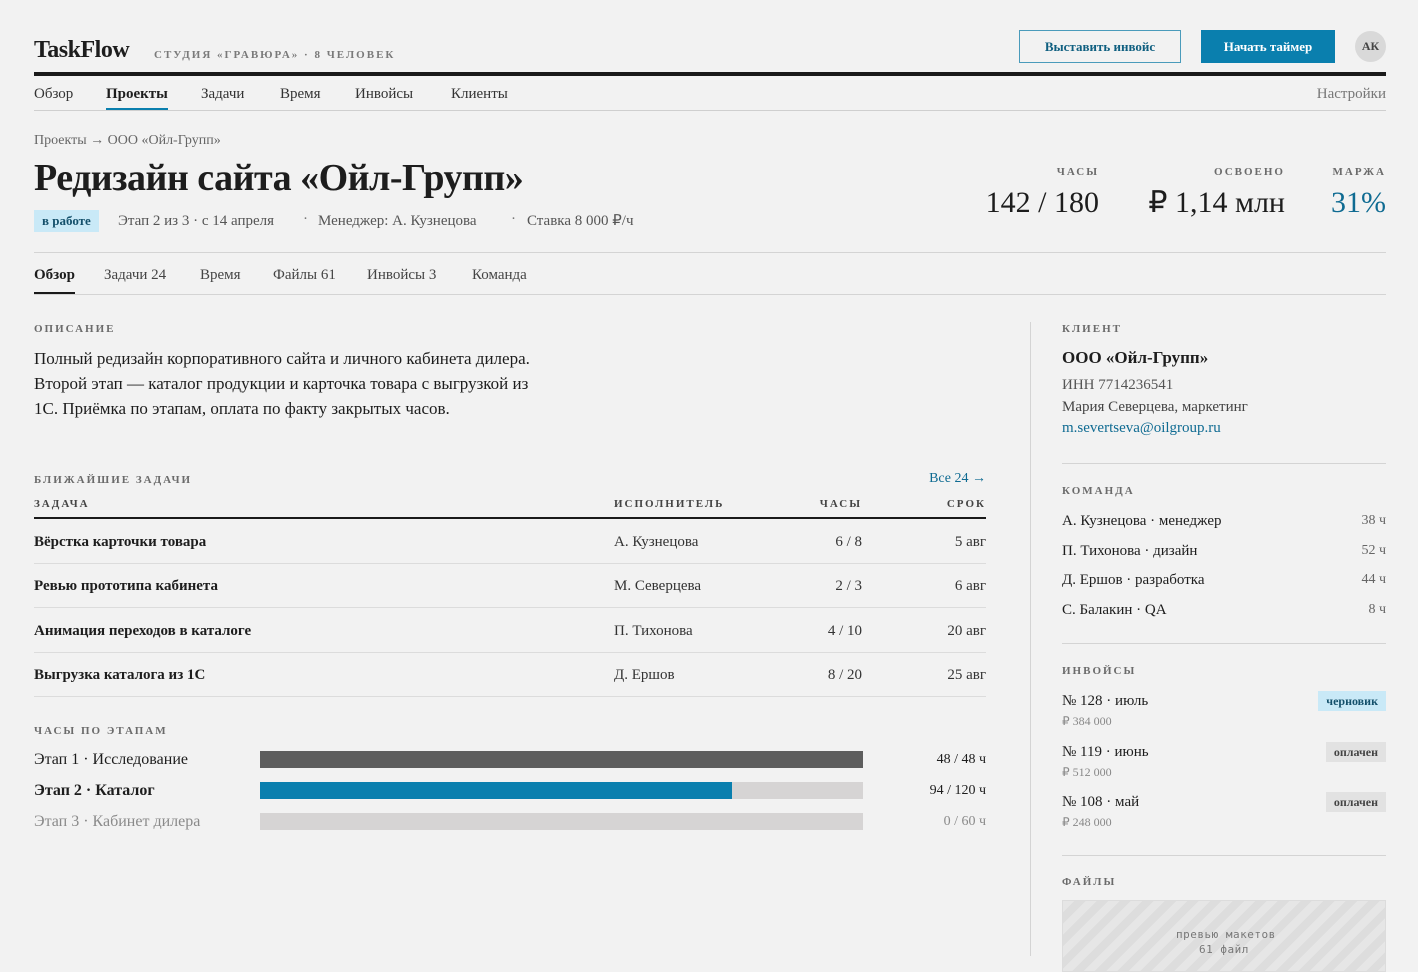 Image resolution: width=1418 pixels, height=972 pixels. I want to click on invoice-title: № 128 · июль, so click(1105, 701).